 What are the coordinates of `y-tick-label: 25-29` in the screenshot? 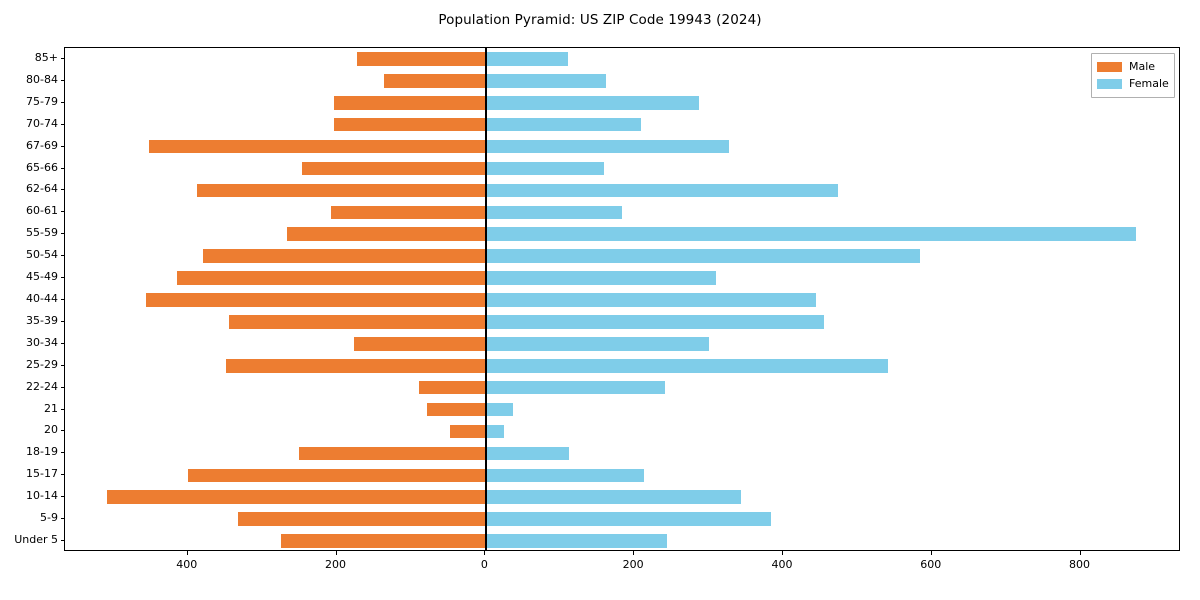 It's located at (42, 364).